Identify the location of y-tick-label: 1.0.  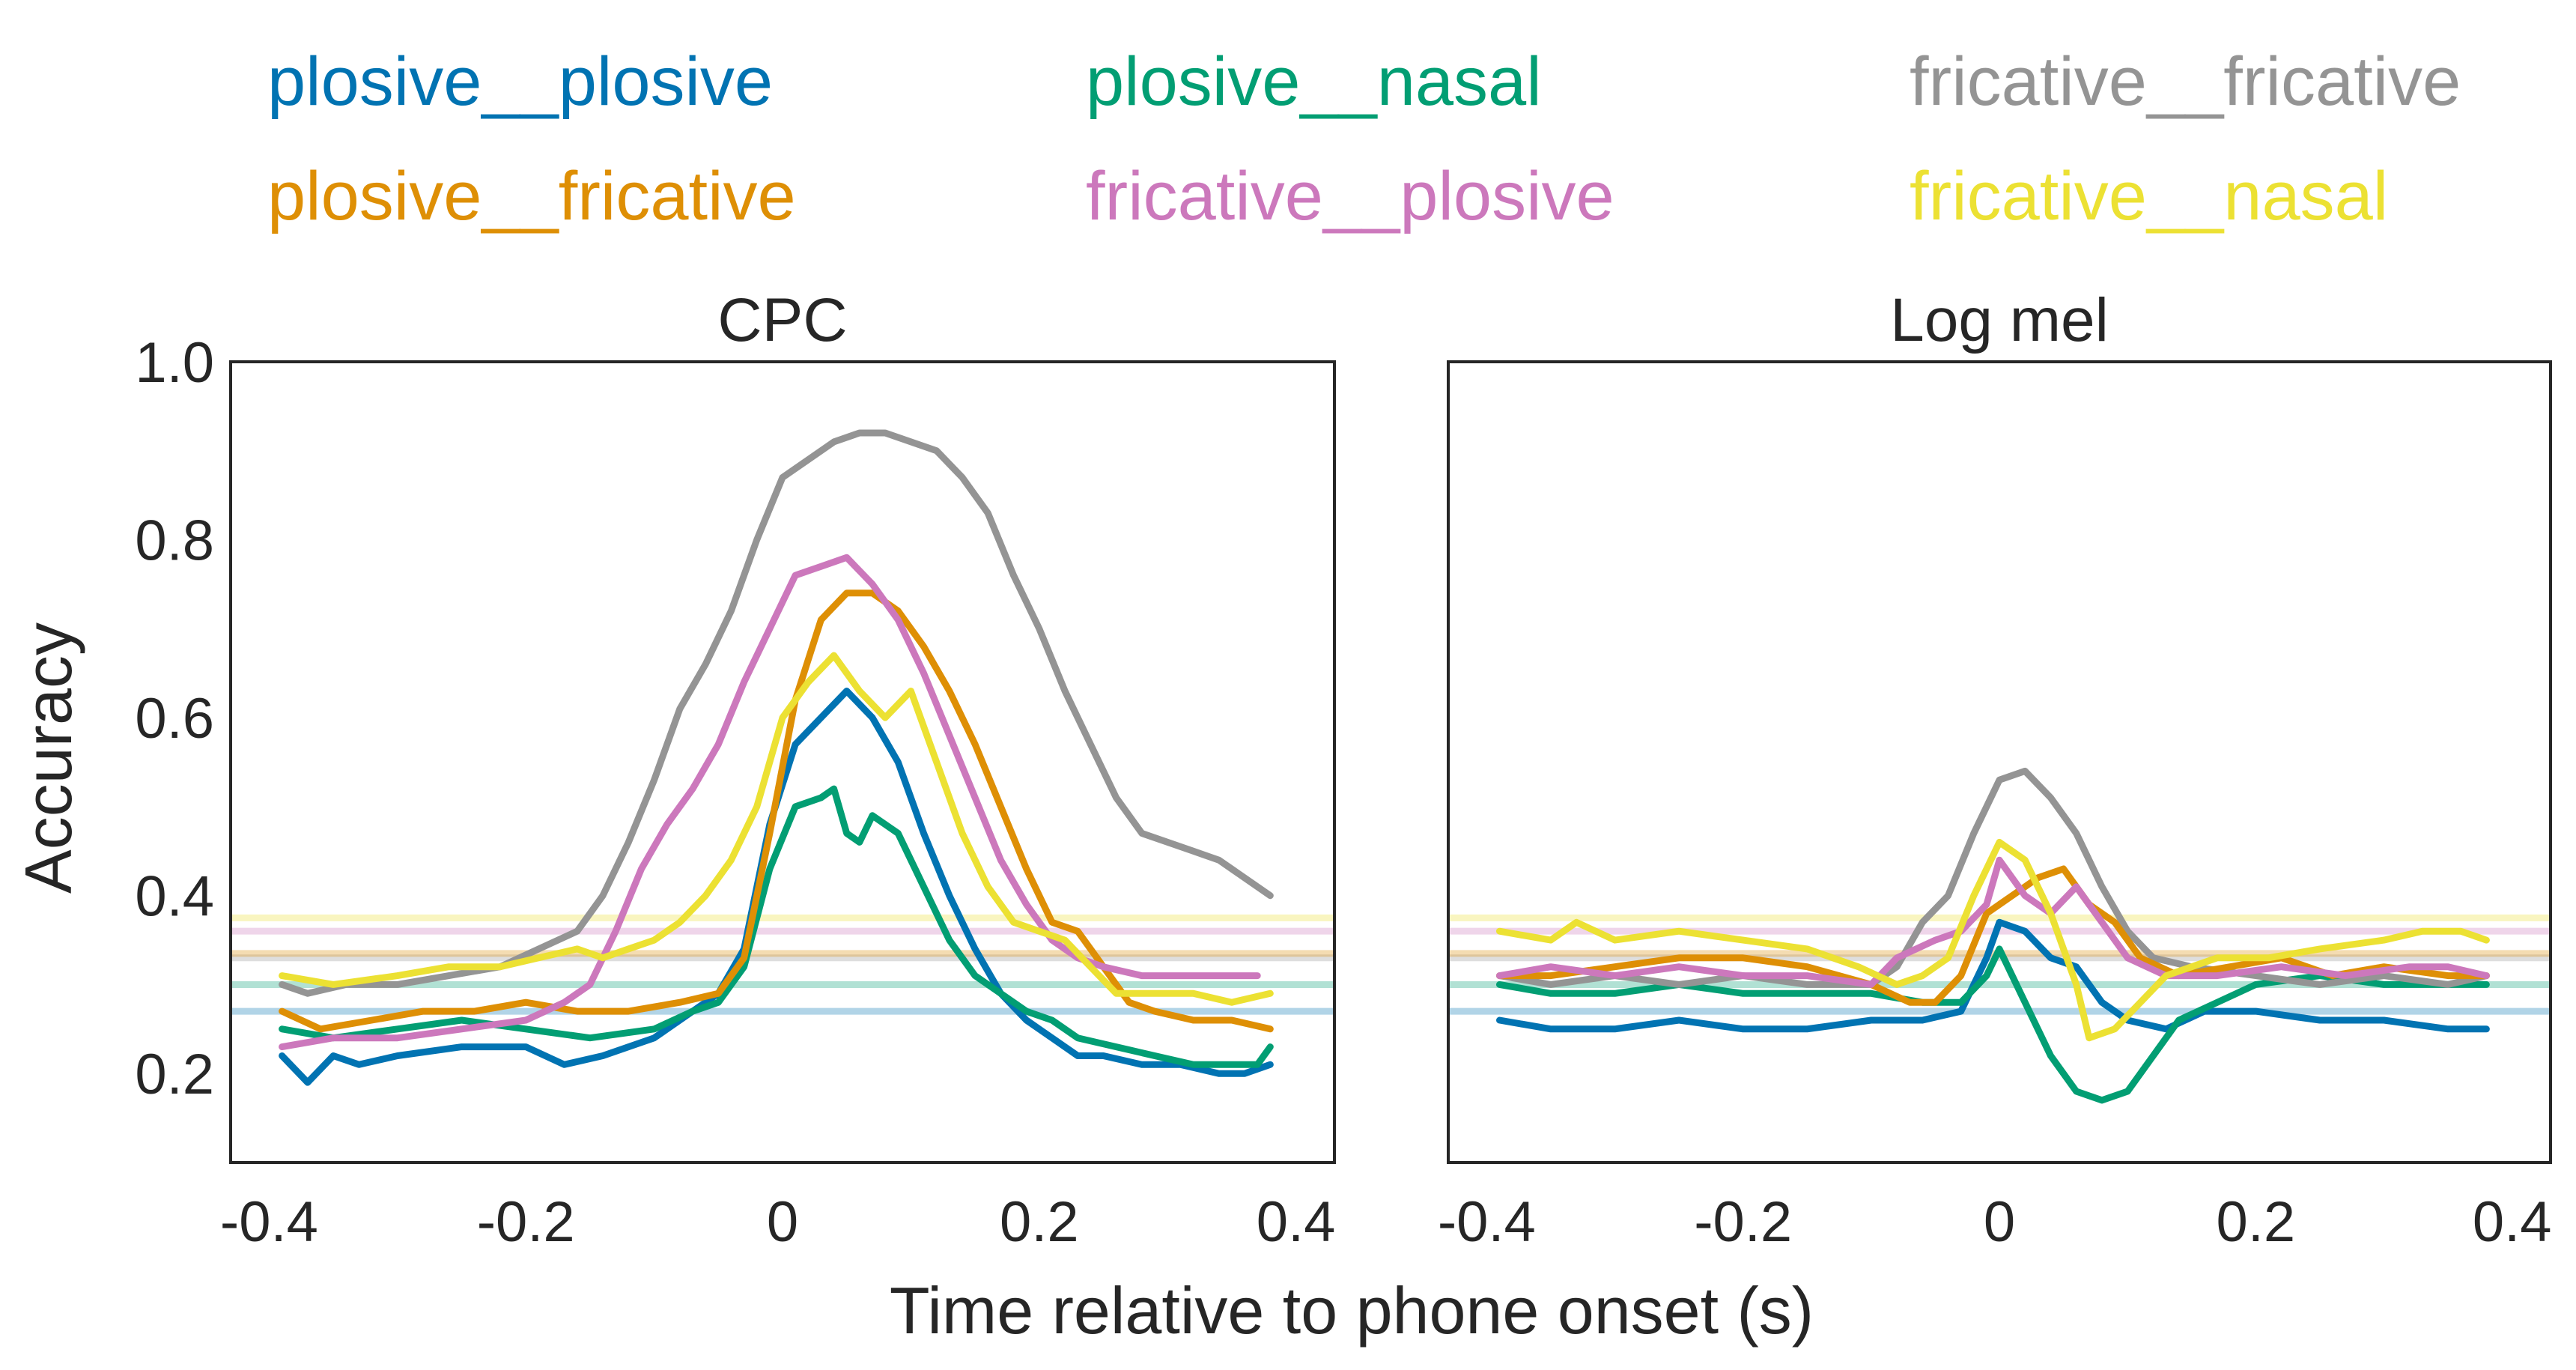
(174, 363).